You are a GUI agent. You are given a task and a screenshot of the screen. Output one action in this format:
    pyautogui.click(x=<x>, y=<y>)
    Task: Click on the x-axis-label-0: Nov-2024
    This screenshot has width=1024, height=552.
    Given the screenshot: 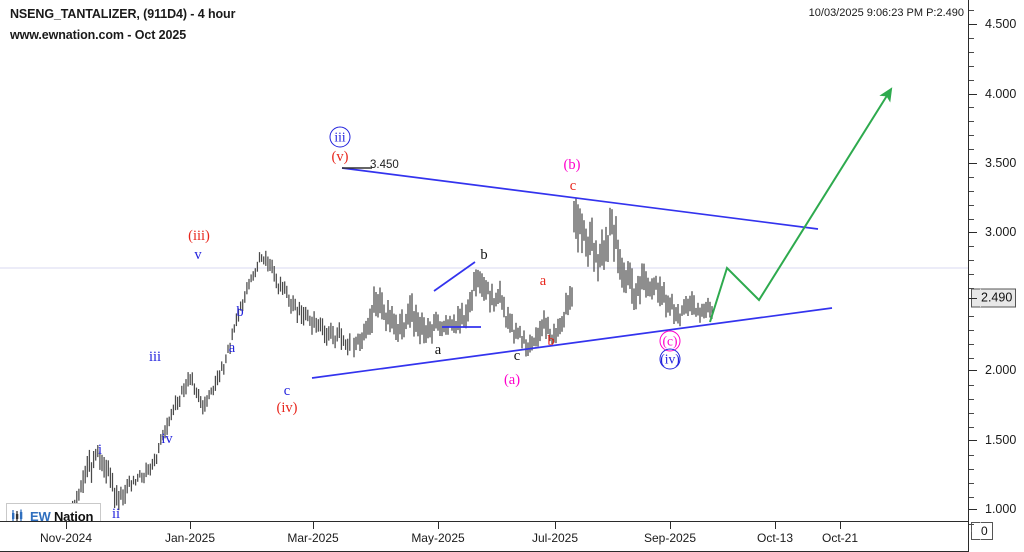 What is the action you would take?
    pyautogui.click(x=66, y=538)
    